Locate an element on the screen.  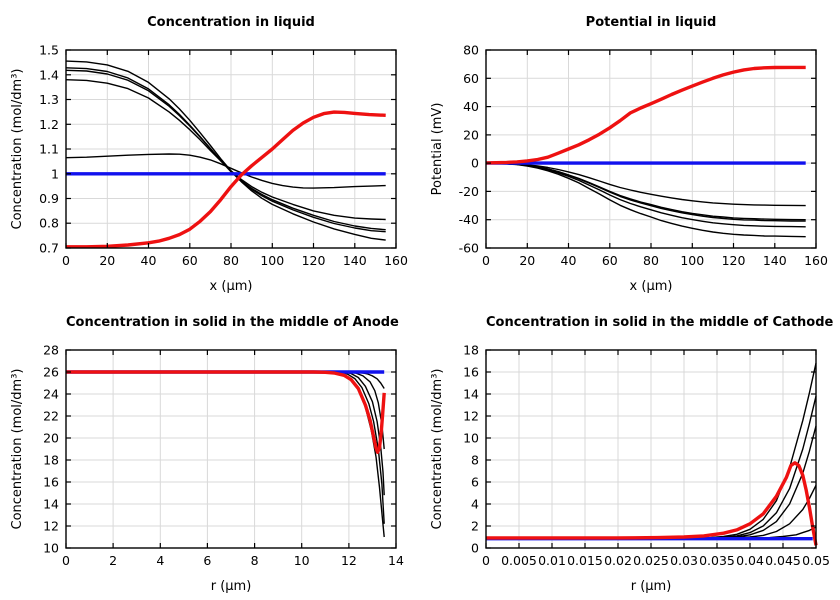
axis-frame is located at coordinates (231, 449).